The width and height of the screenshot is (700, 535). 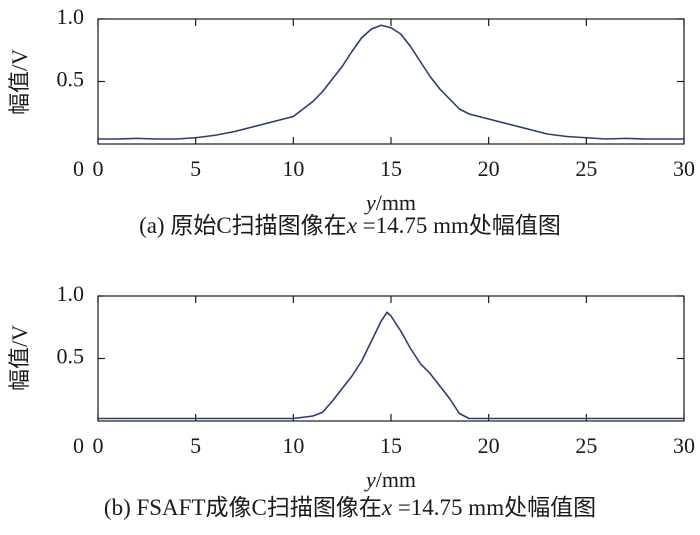 I want to click on caption-prefix: (a) 原始C扫描图像在, so click(x=243, y=225).